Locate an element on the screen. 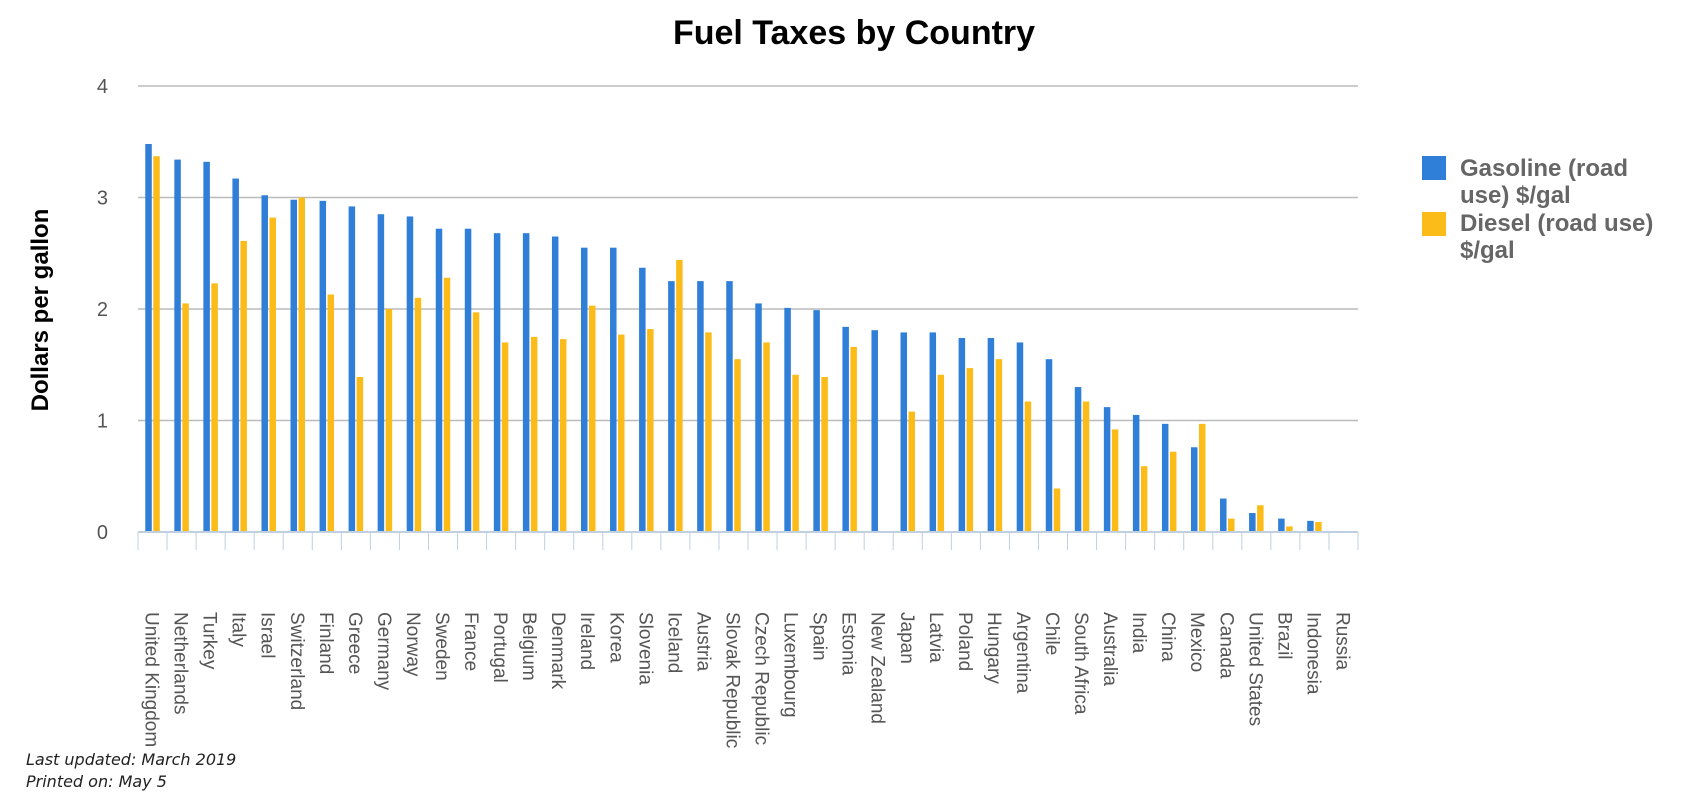 The width and height of the screenshot is (1700, 800). x-tick-label: New Zealand is located at coordinates (877, 668).